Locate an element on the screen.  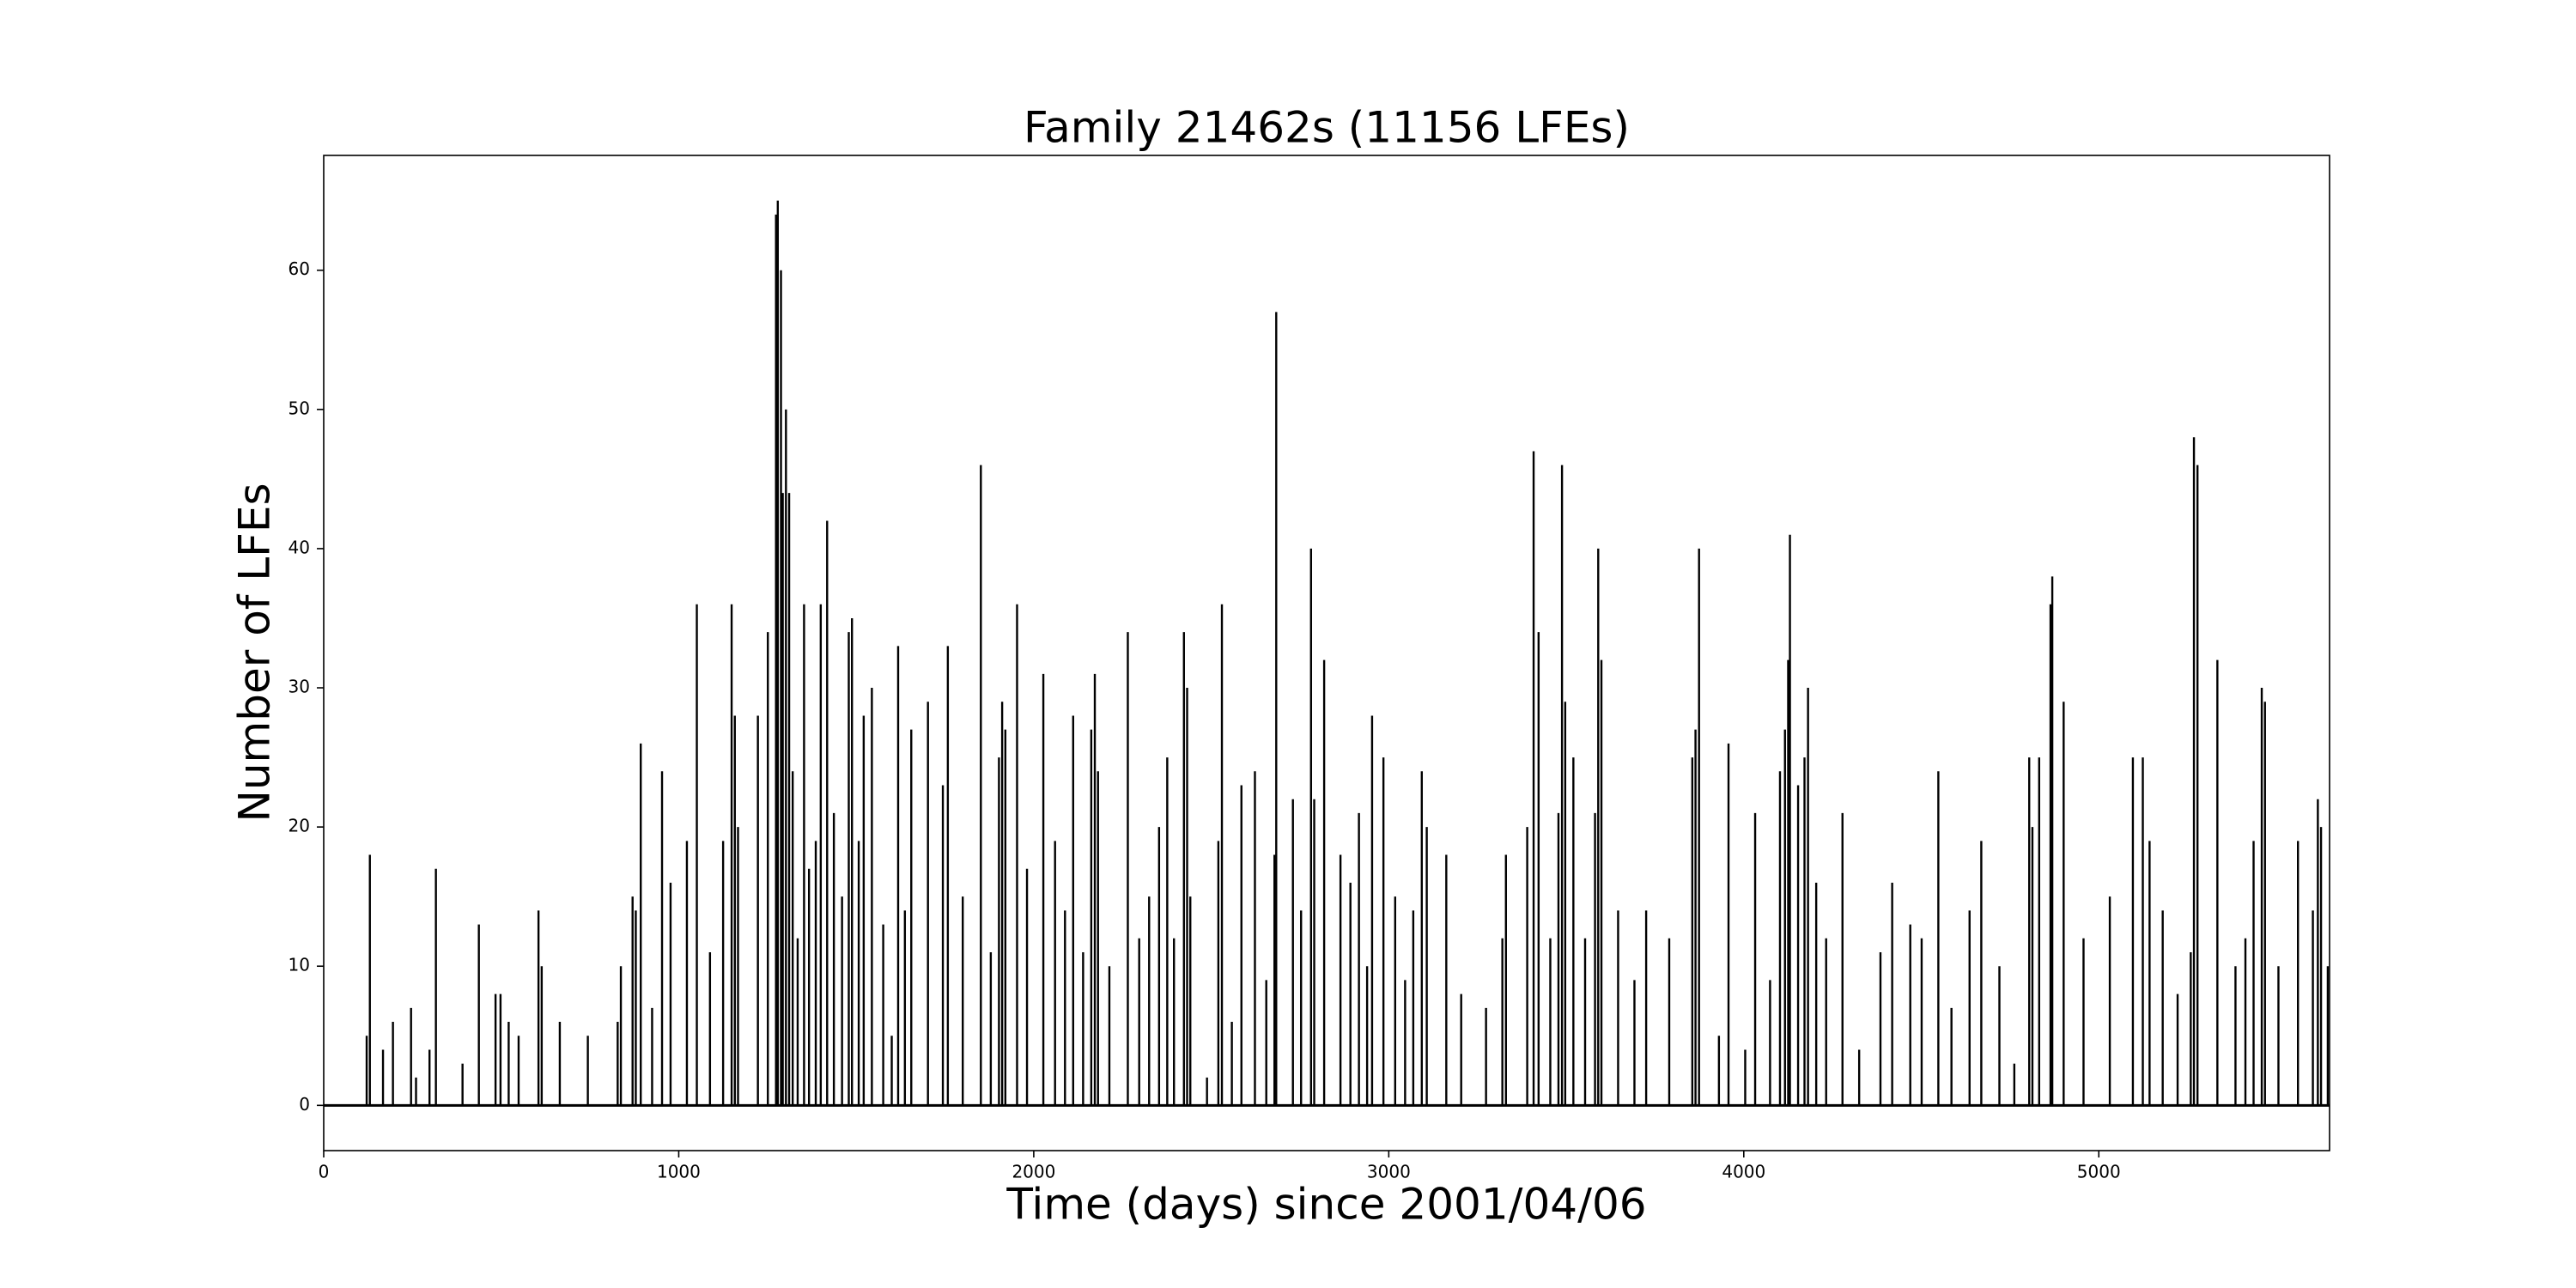
y-tick-label: 20 is located at coordinates (300, 826).